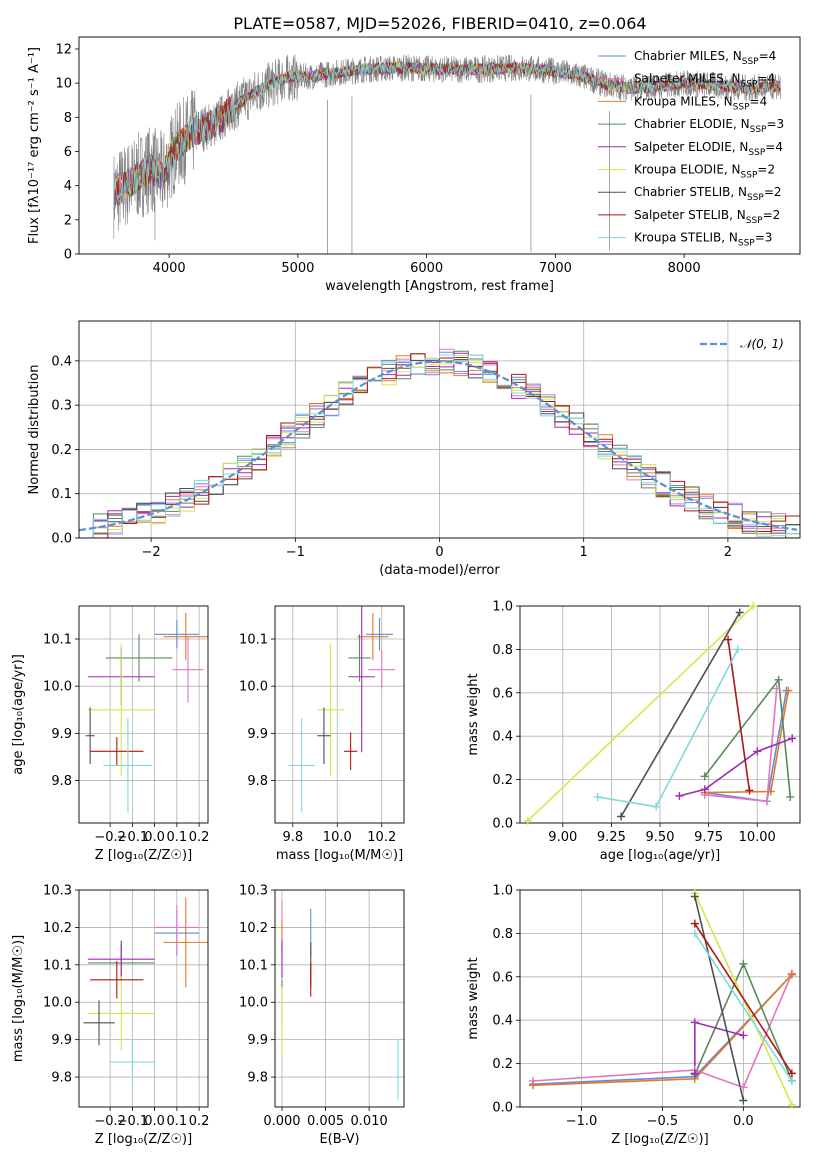 The image size is (819, 1170). Describe the element at coordinates (707, 217) in the screenshot. I see `legend-label: Salpeter STELIB, NSSP=2` at that location.